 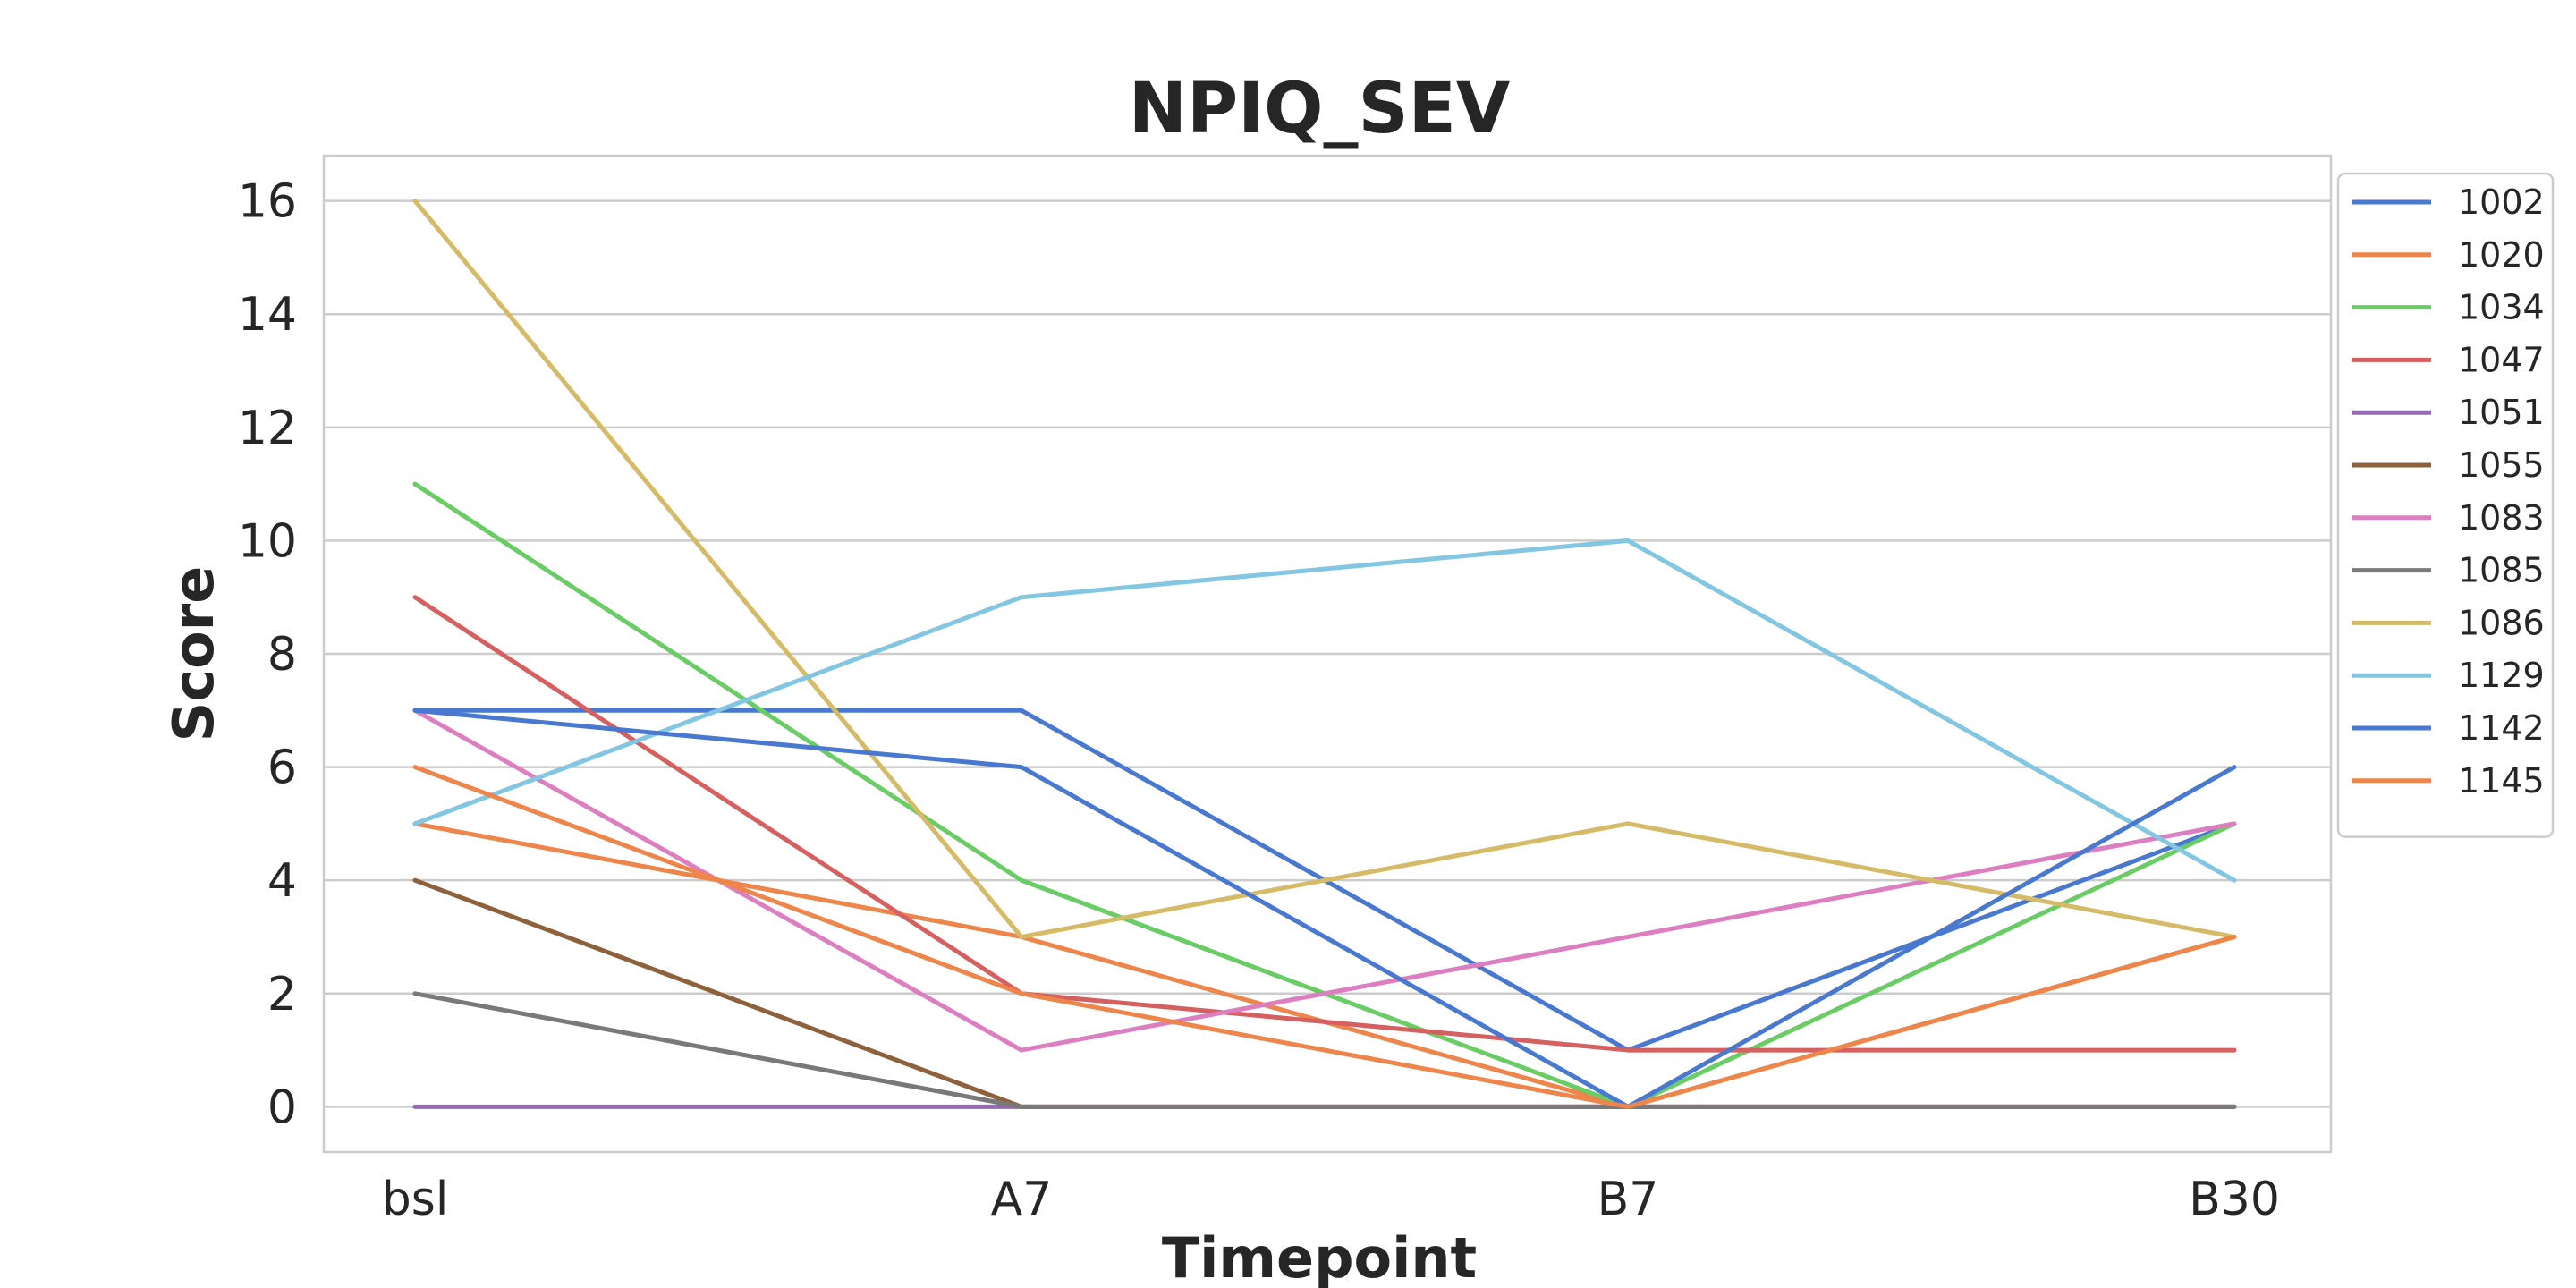 What do you see at coordinates (2501, 781) in the screenshot?
I see `legend-label: 1145` at bounding box center [2501, 781].